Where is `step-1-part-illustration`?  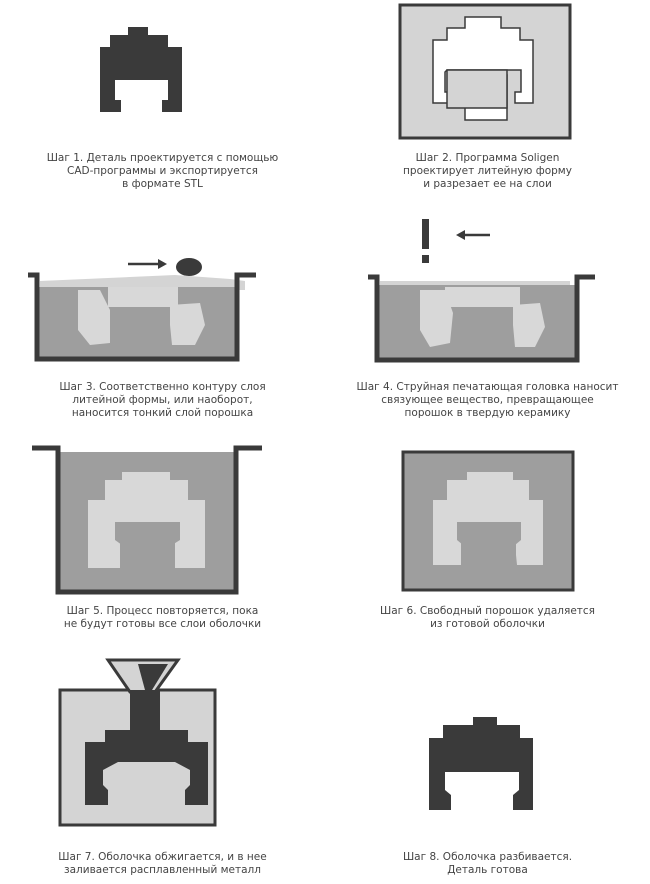
step-1-part-illustration is located at coordinates (141, 69).